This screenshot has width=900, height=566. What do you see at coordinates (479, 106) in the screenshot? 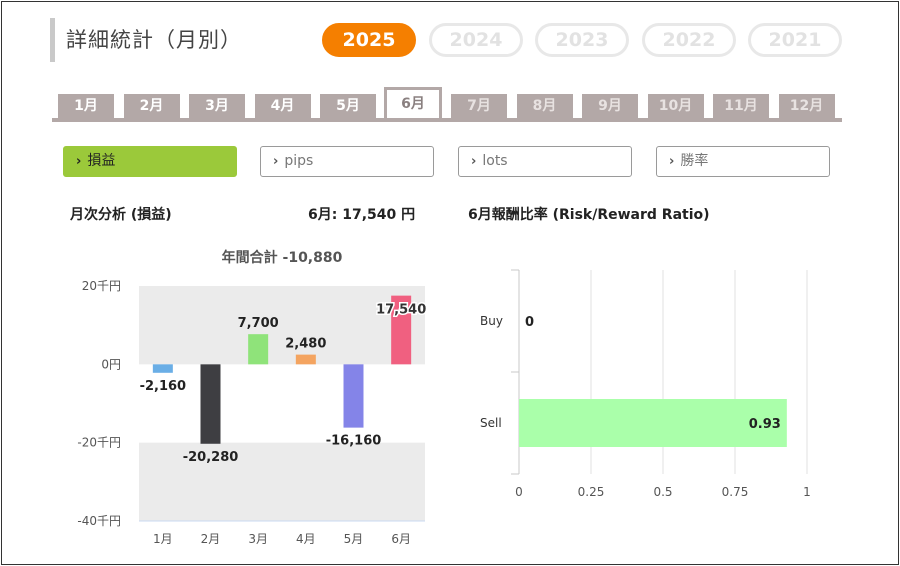
I see `month-tab-7: 7月` at bounding box center [479, 106].